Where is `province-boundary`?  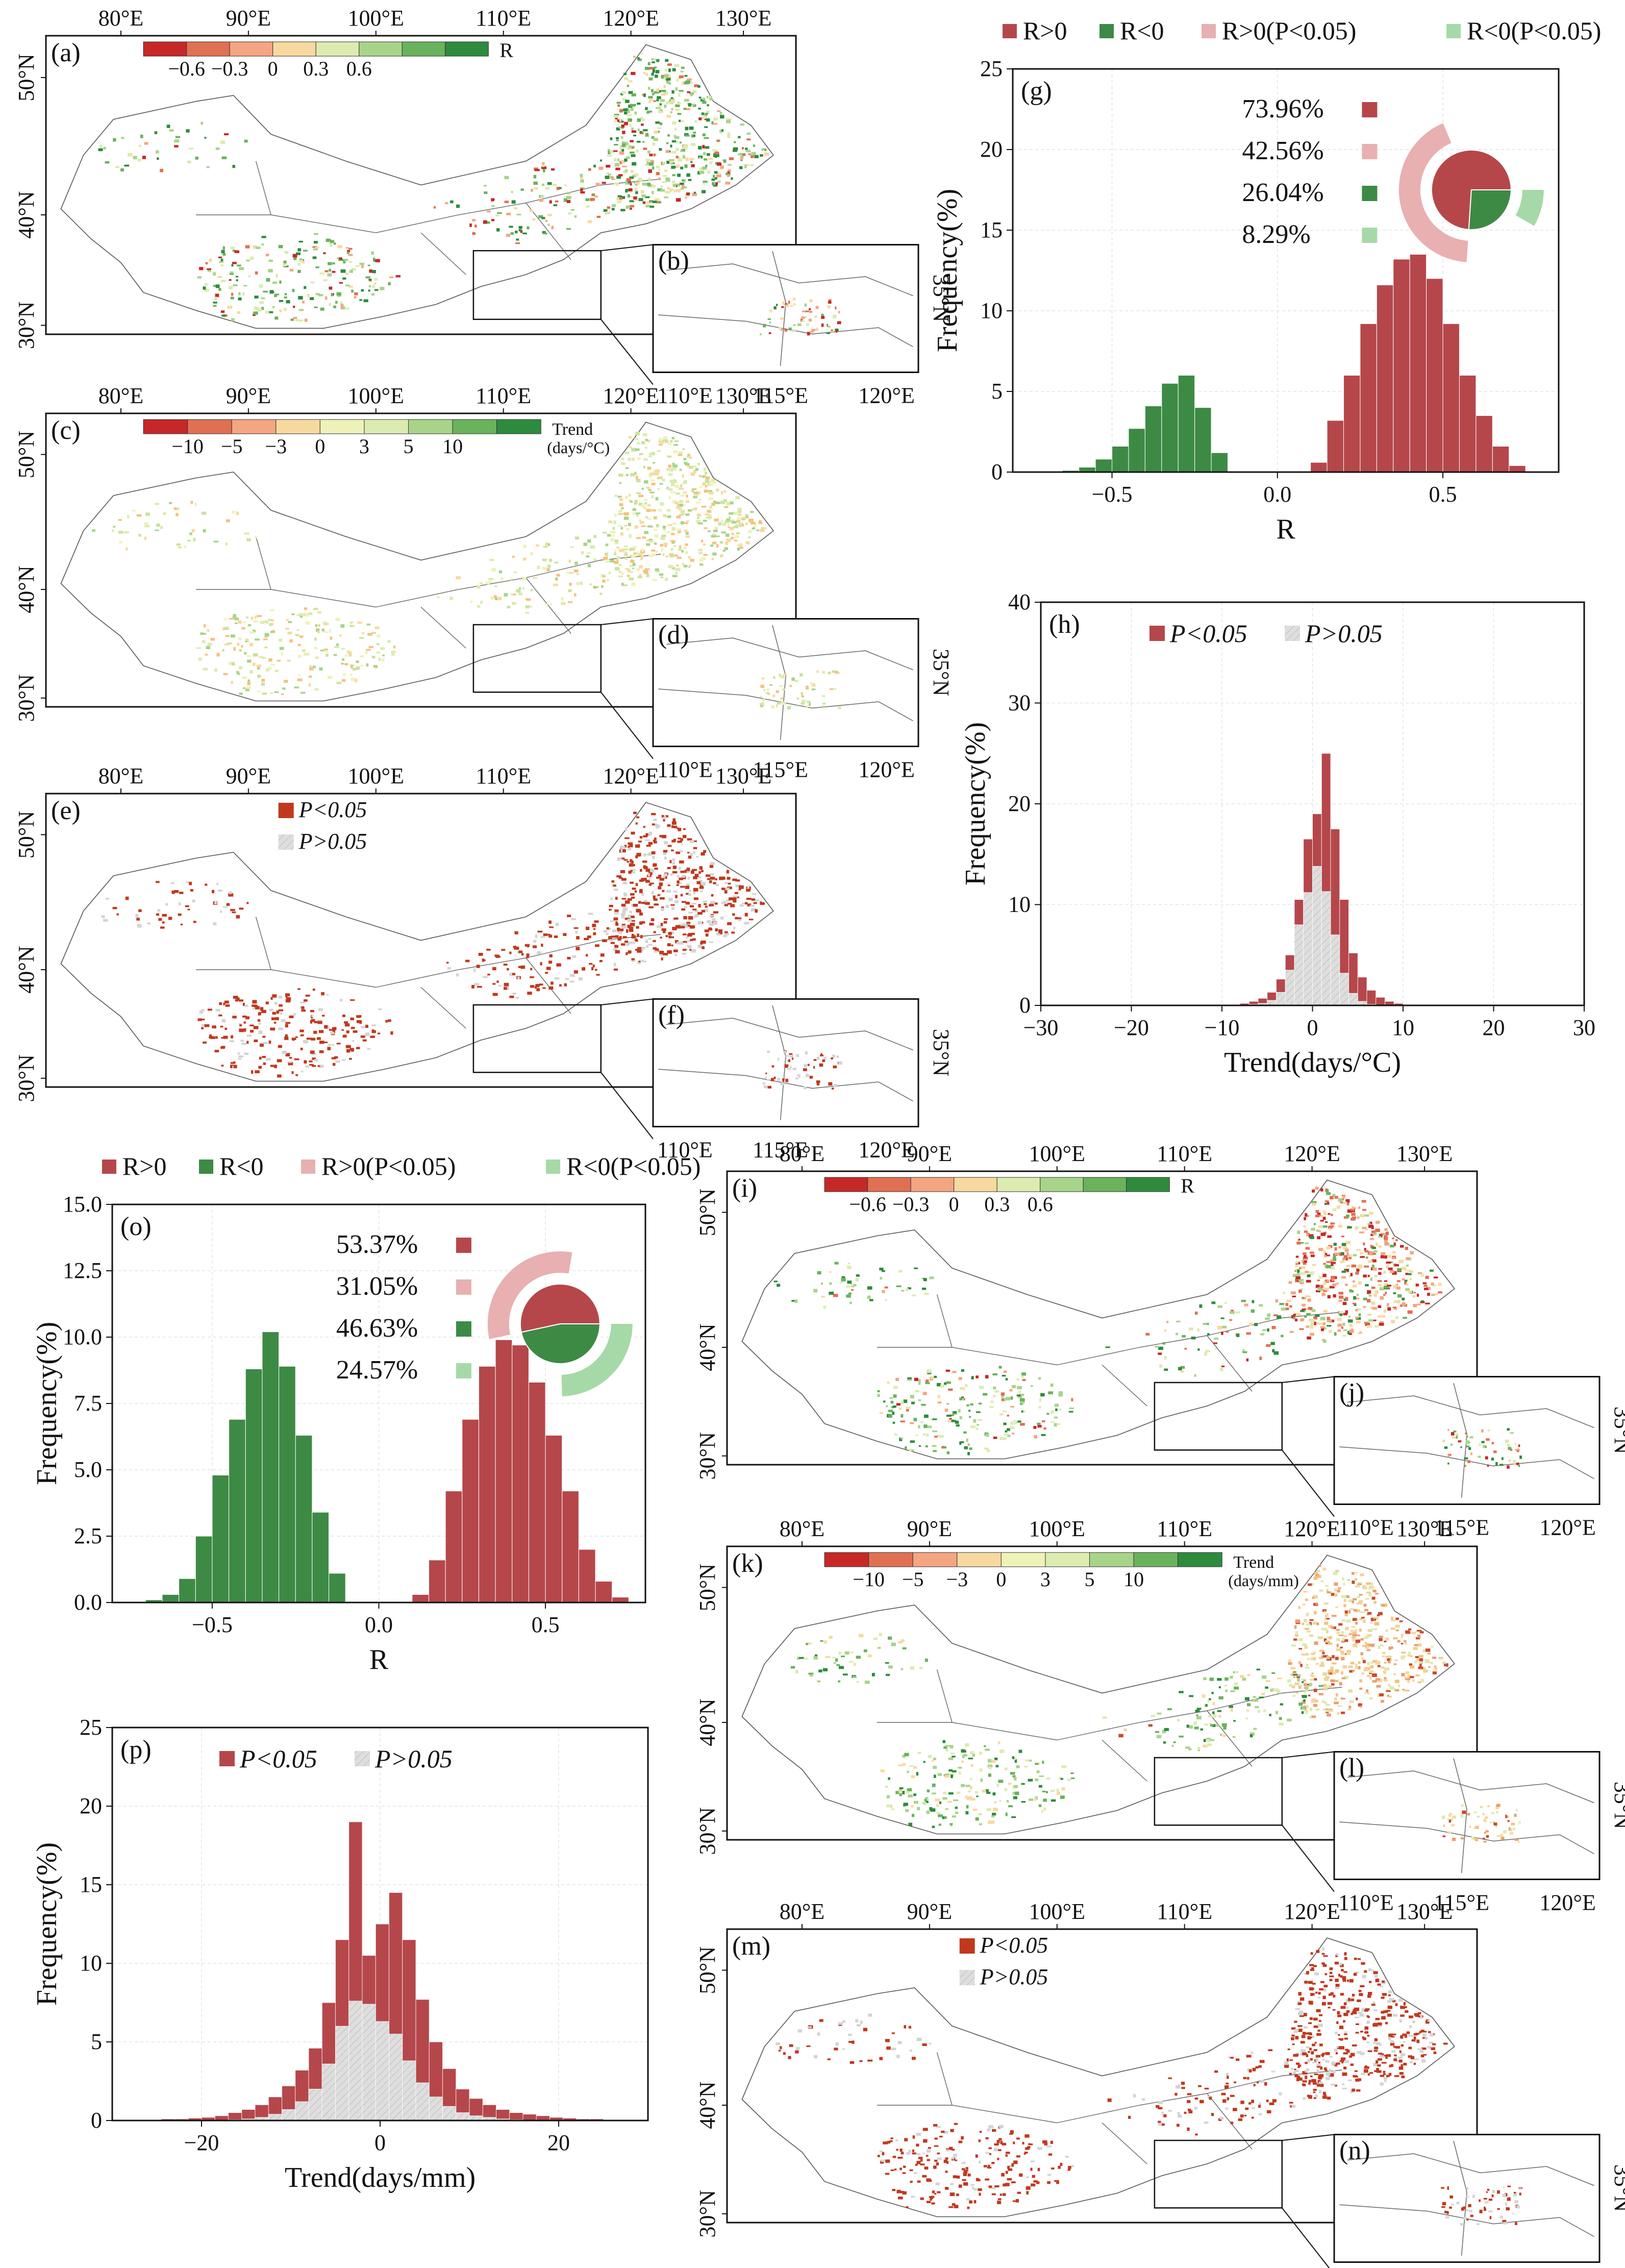 province-boundary is located at coordinates (451, 592).